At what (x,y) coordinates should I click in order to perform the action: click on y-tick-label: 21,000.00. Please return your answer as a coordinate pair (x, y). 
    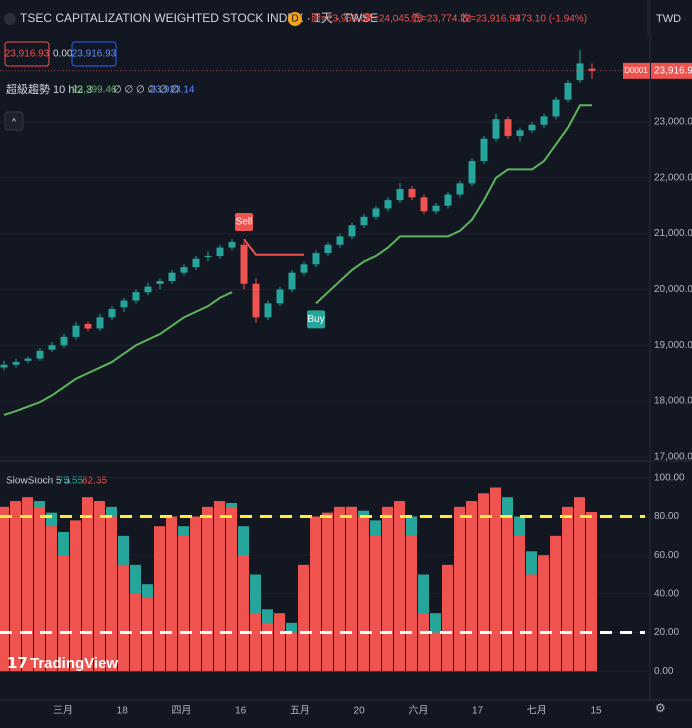
    Looking at the image, I should click on (673, 233).